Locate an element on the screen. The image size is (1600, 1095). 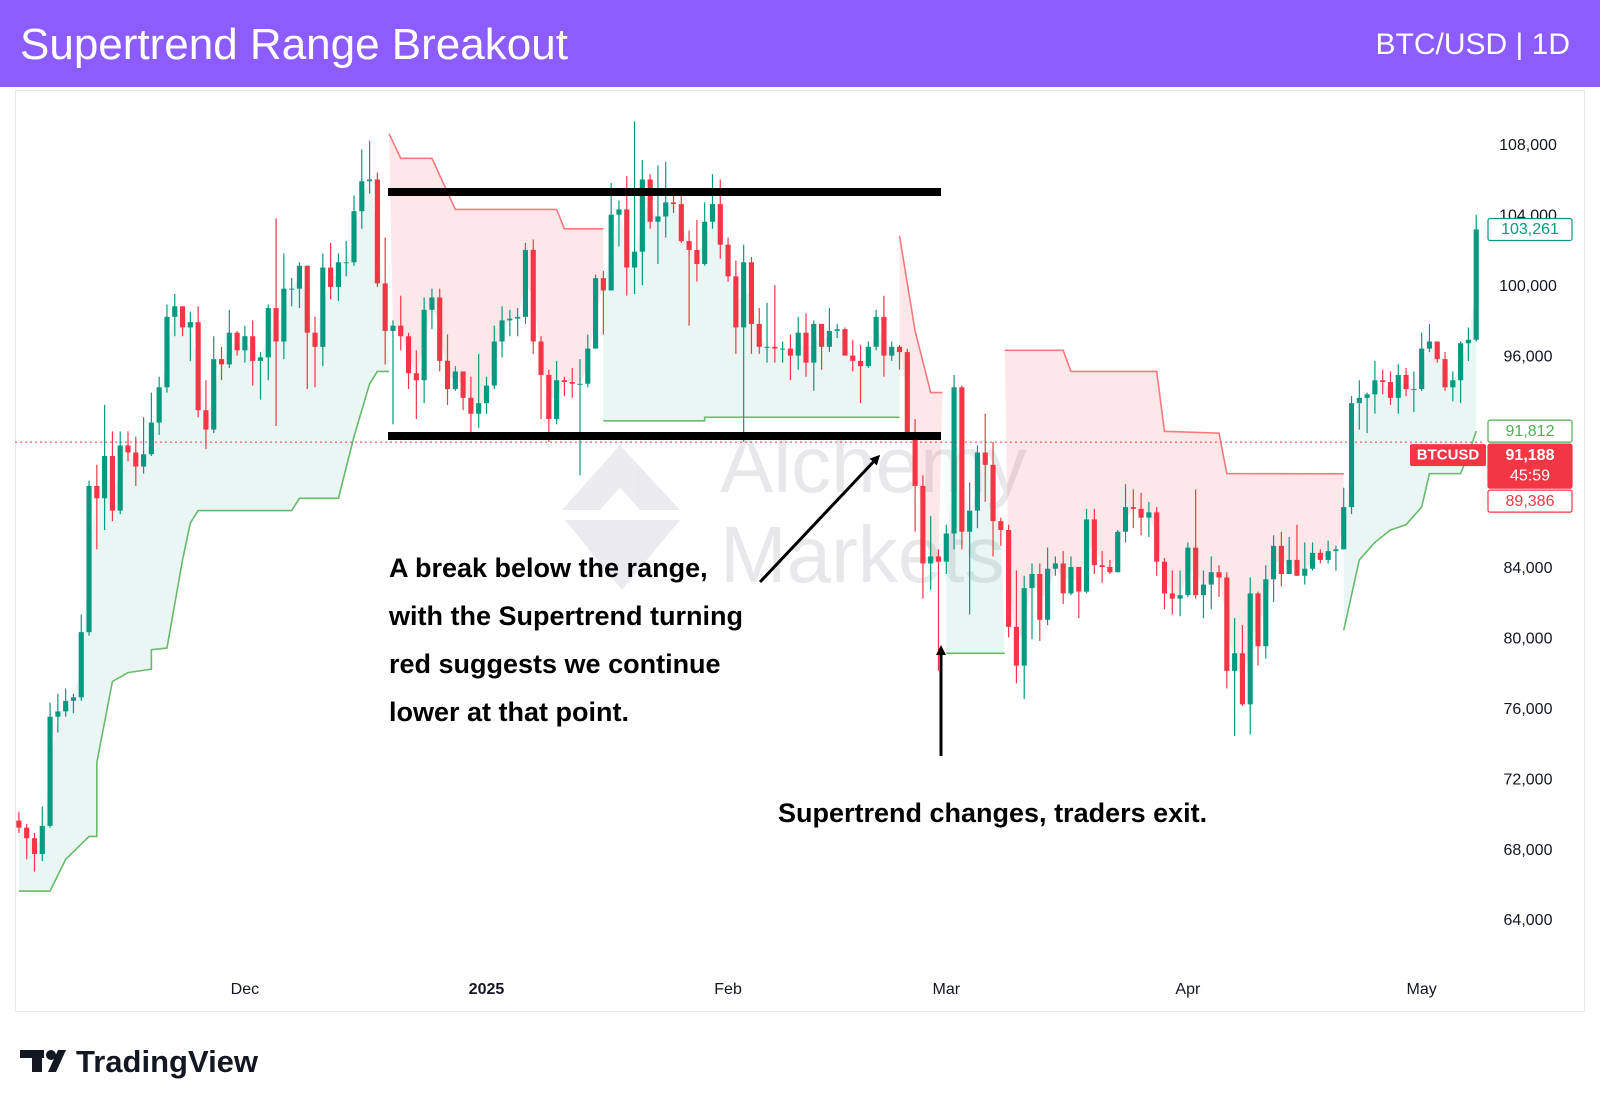
watermark-text: Markets is located at coordinates (862, 554).